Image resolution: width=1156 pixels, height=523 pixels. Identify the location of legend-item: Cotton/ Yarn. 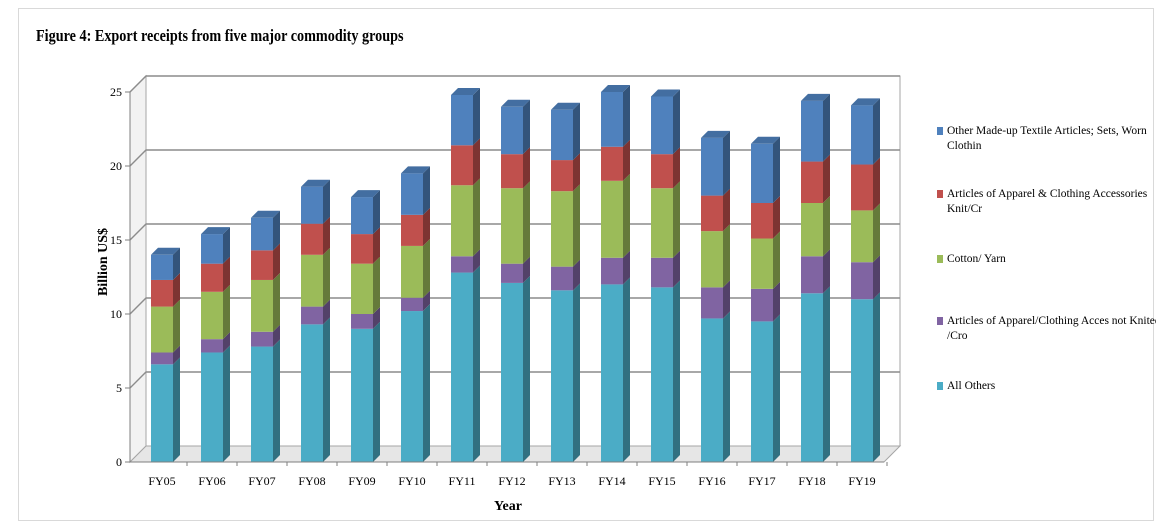
(971, 259).